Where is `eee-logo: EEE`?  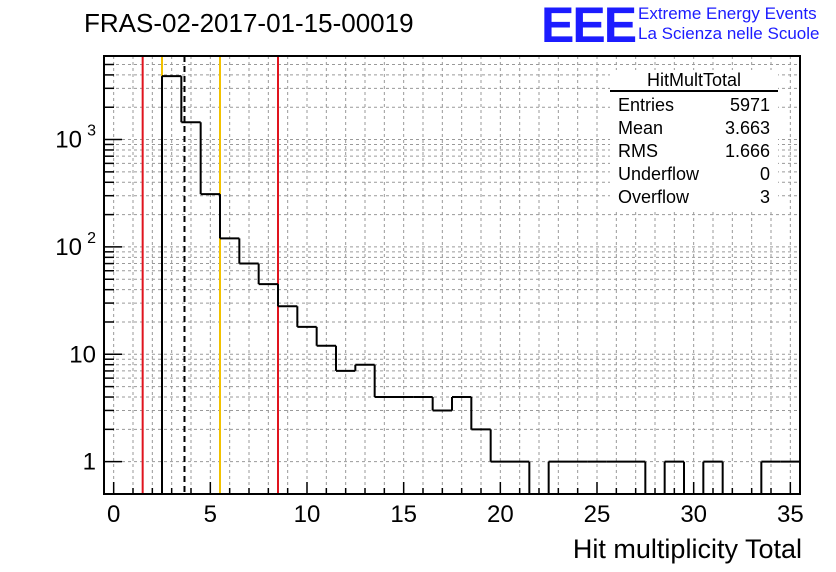
eee-logo: EEE is located at coordinates (589, 26).